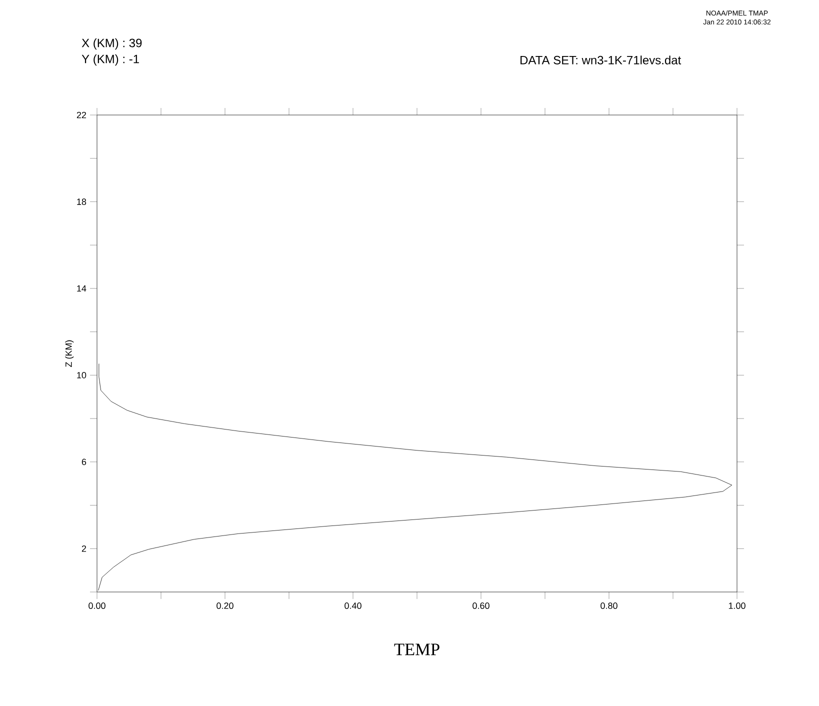 The height and width of the screenshot is (706, 819). Describe the element at coordinates (81, 288) in the screenshot. I see `y-tick-label: 14` at that location.